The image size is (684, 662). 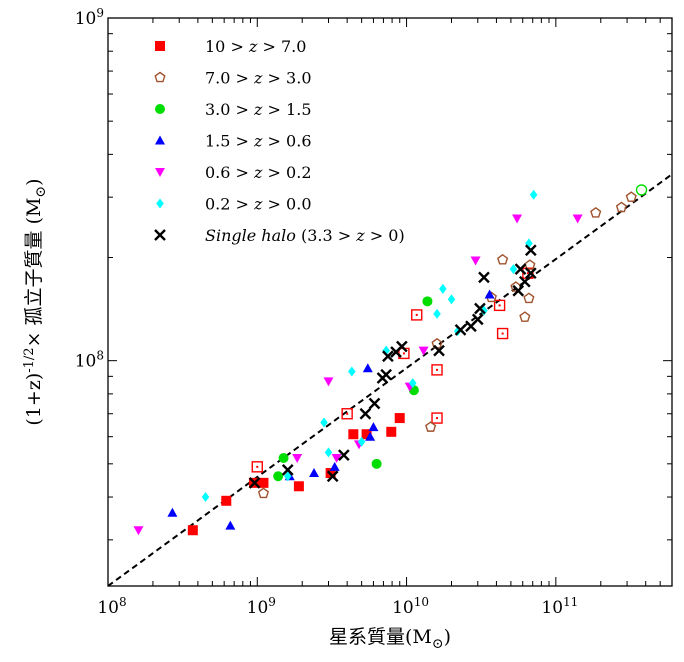 What do you see at coordinates (410, 606) in the screenshot?
I see `x-tick-label: 10¹⁰` at bounding box center [410, 606].